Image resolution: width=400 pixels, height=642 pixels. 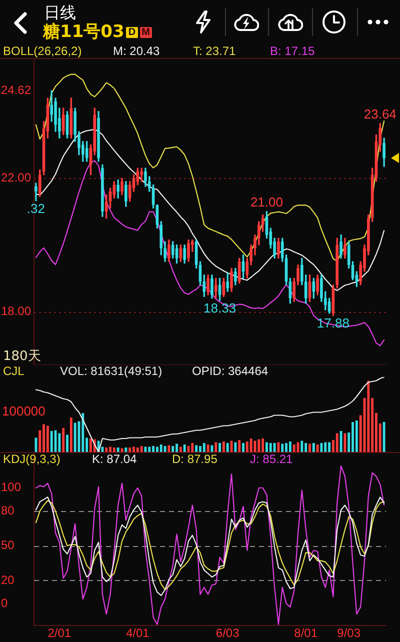 I want to click on series-label: J: 85.21, so click(x=271, y=459).